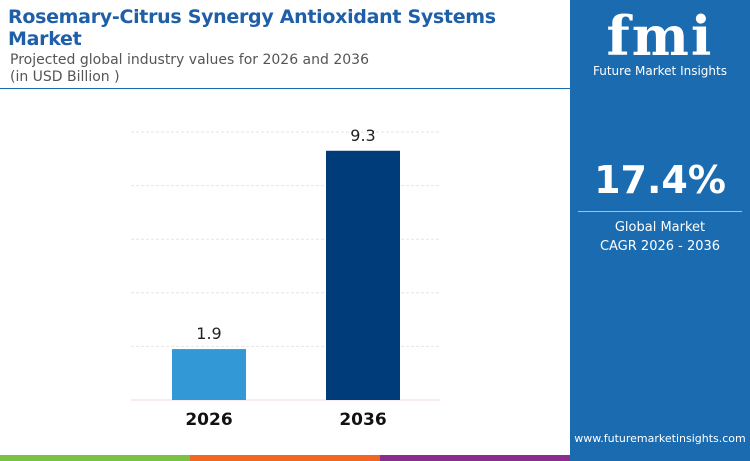 The height and width of the screenshot is (461, 750). I want to click on cagr-divider, so click(660, 211).